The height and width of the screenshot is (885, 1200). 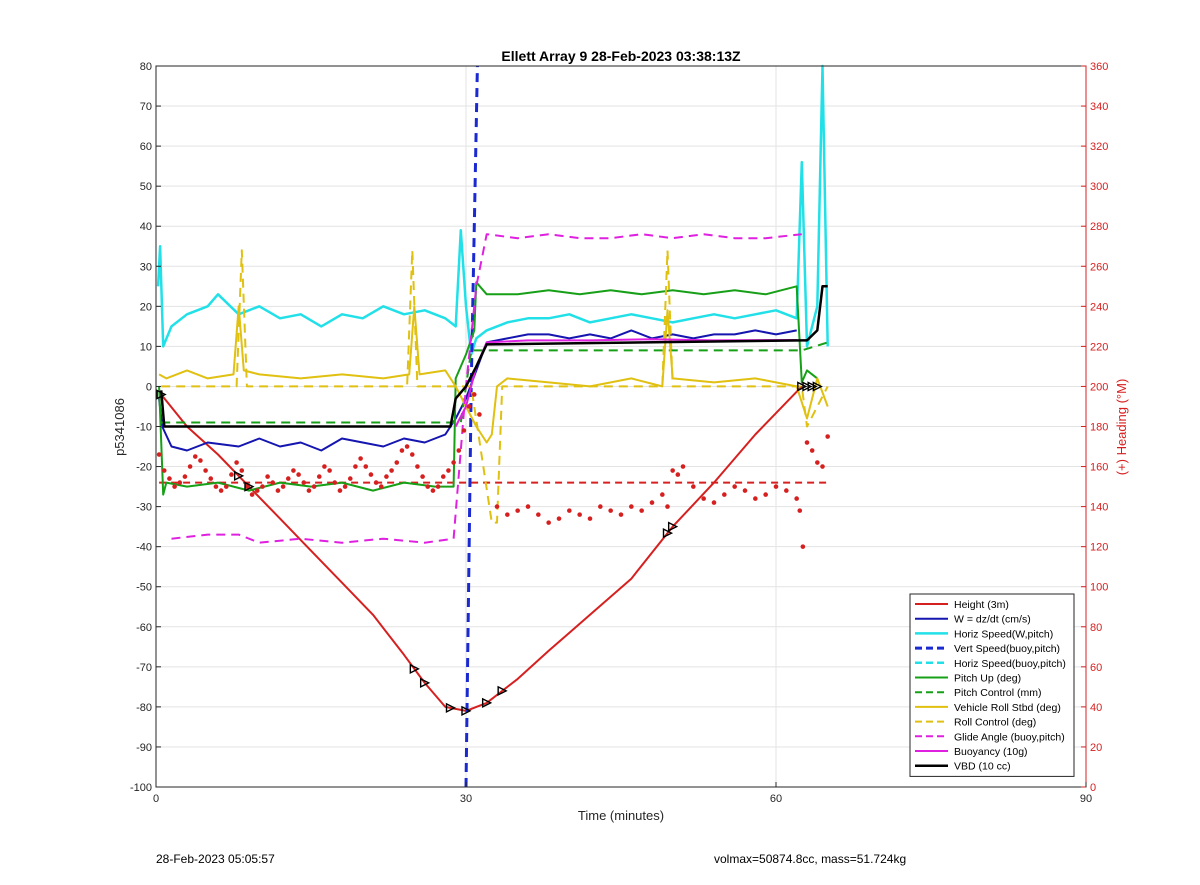 I want to click on y2-tick-label: 240, so click(x=1099, y=307).